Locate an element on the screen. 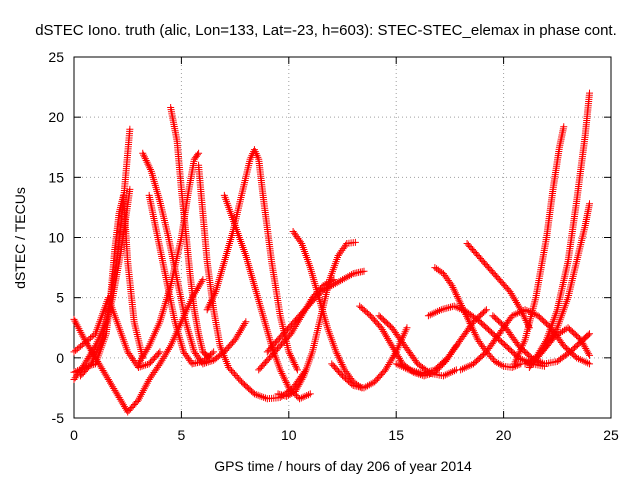 Image resolution: width=640 pixels, height=480 pixels. y-tick-label: -5 is located at coordinates (58, 418).